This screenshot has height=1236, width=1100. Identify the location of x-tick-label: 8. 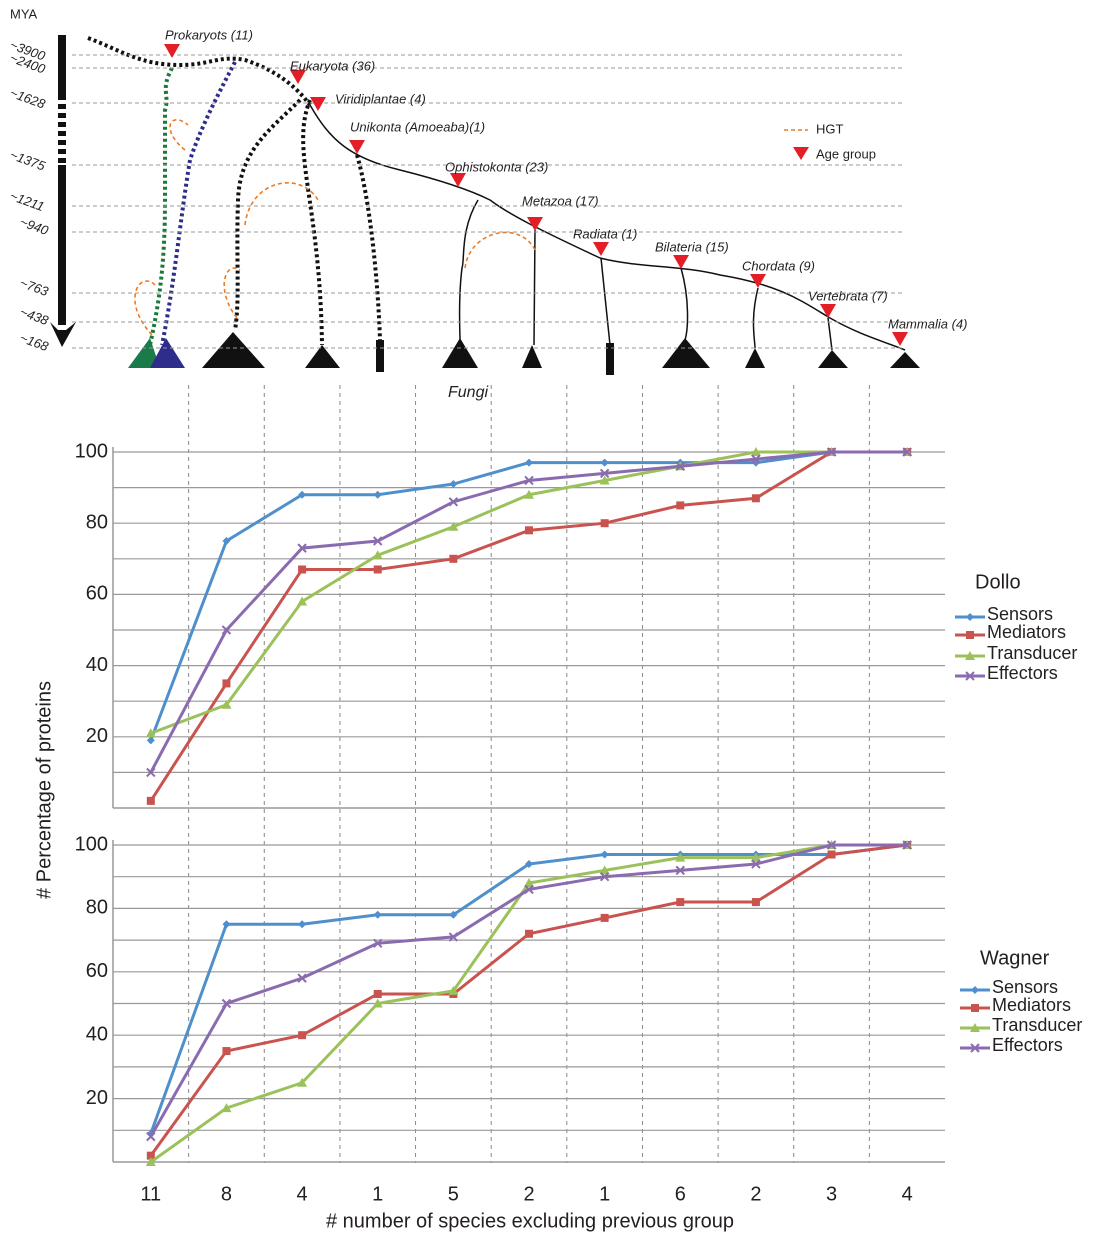
(226, 1194).